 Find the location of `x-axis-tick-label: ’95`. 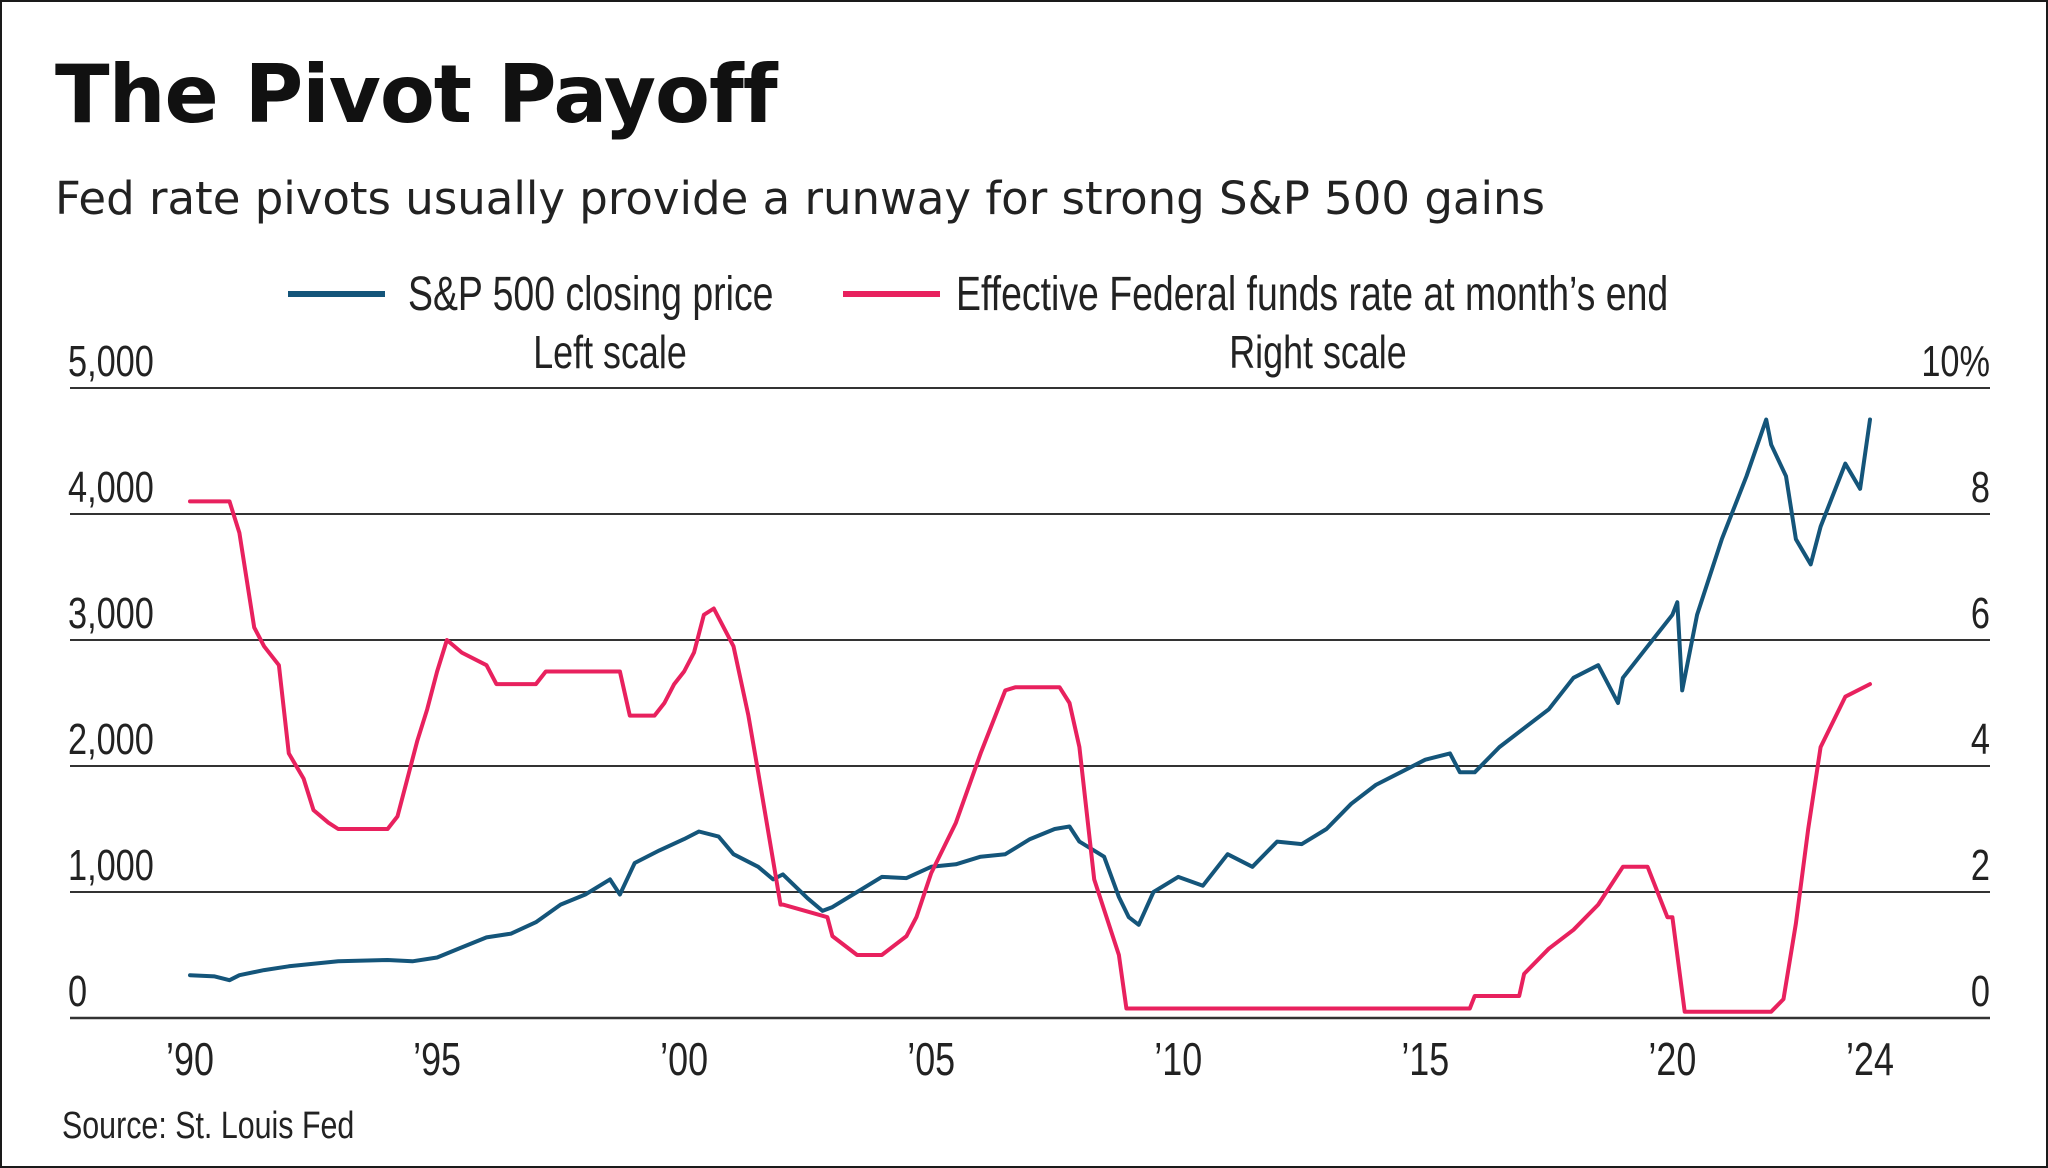

x-axis-tick-label: ’95 is located at coordinates (437, 1059).